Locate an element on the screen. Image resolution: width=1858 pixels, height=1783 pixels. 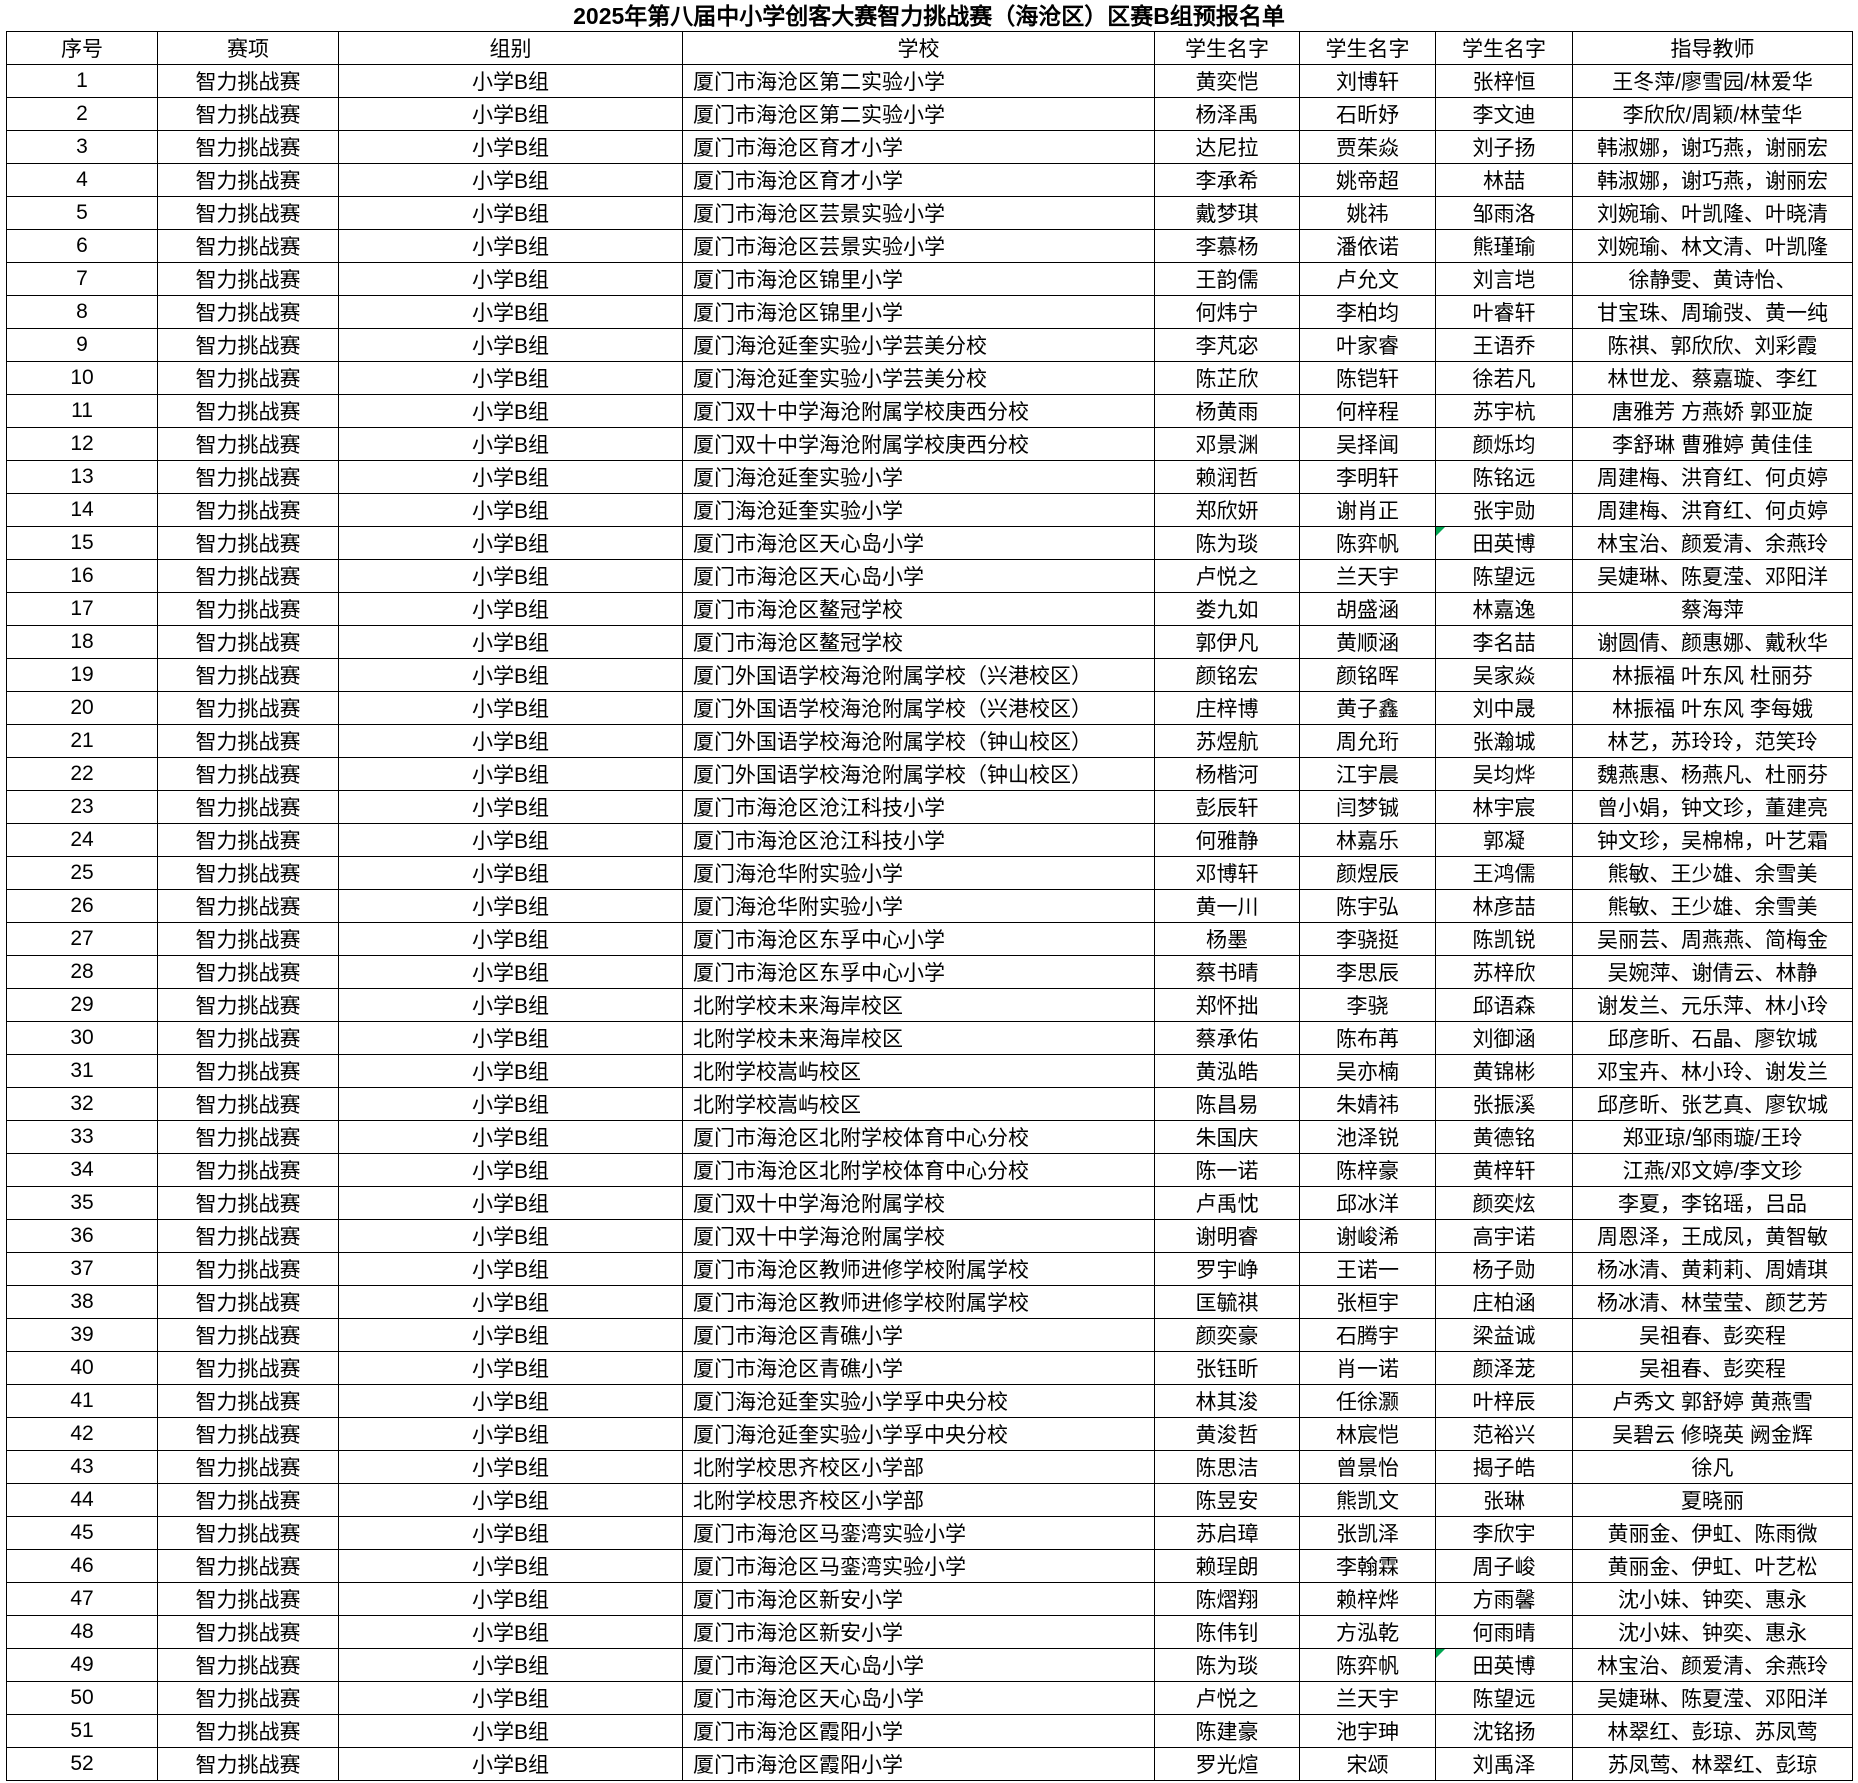
student1-cell: 彭辰轩 is located at coordinates (1227, 807).